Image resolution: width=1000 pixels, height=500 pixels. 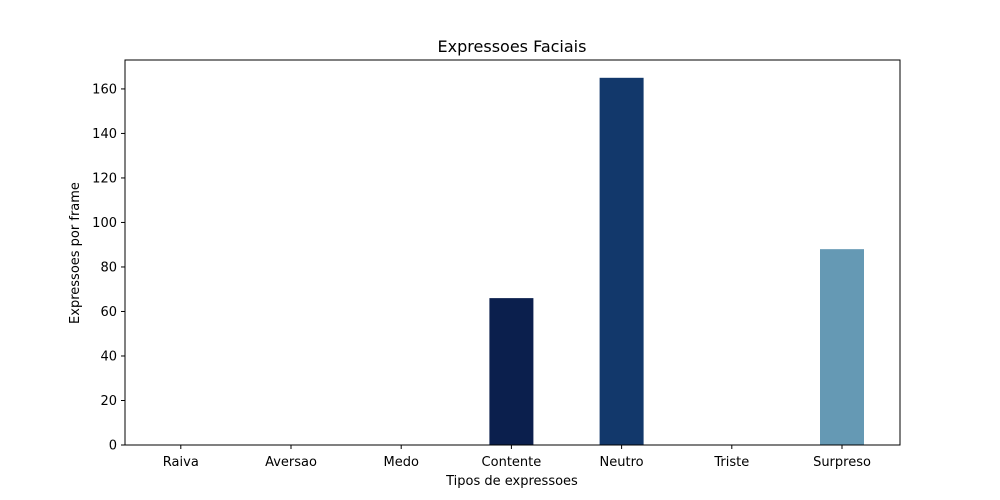 What do you see at coordinates (512, 462) in the screenshot?
I see `x-tick-label: Contente` at bounding box center [512, 462].